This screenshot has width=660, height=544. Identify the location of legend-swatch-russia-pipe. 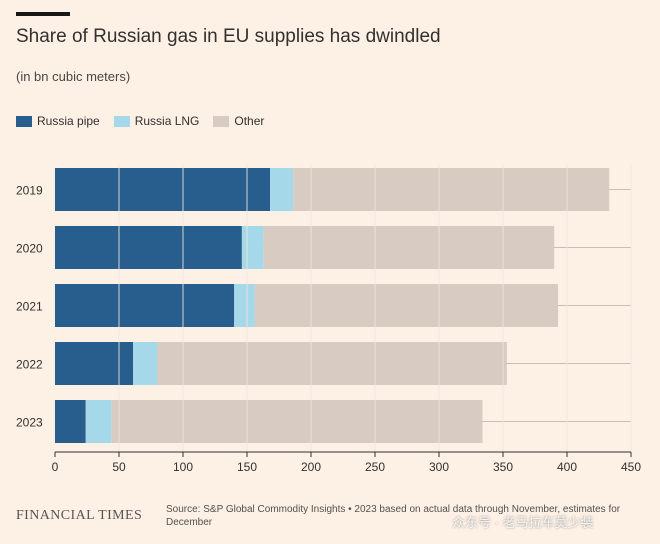
(24, 121).